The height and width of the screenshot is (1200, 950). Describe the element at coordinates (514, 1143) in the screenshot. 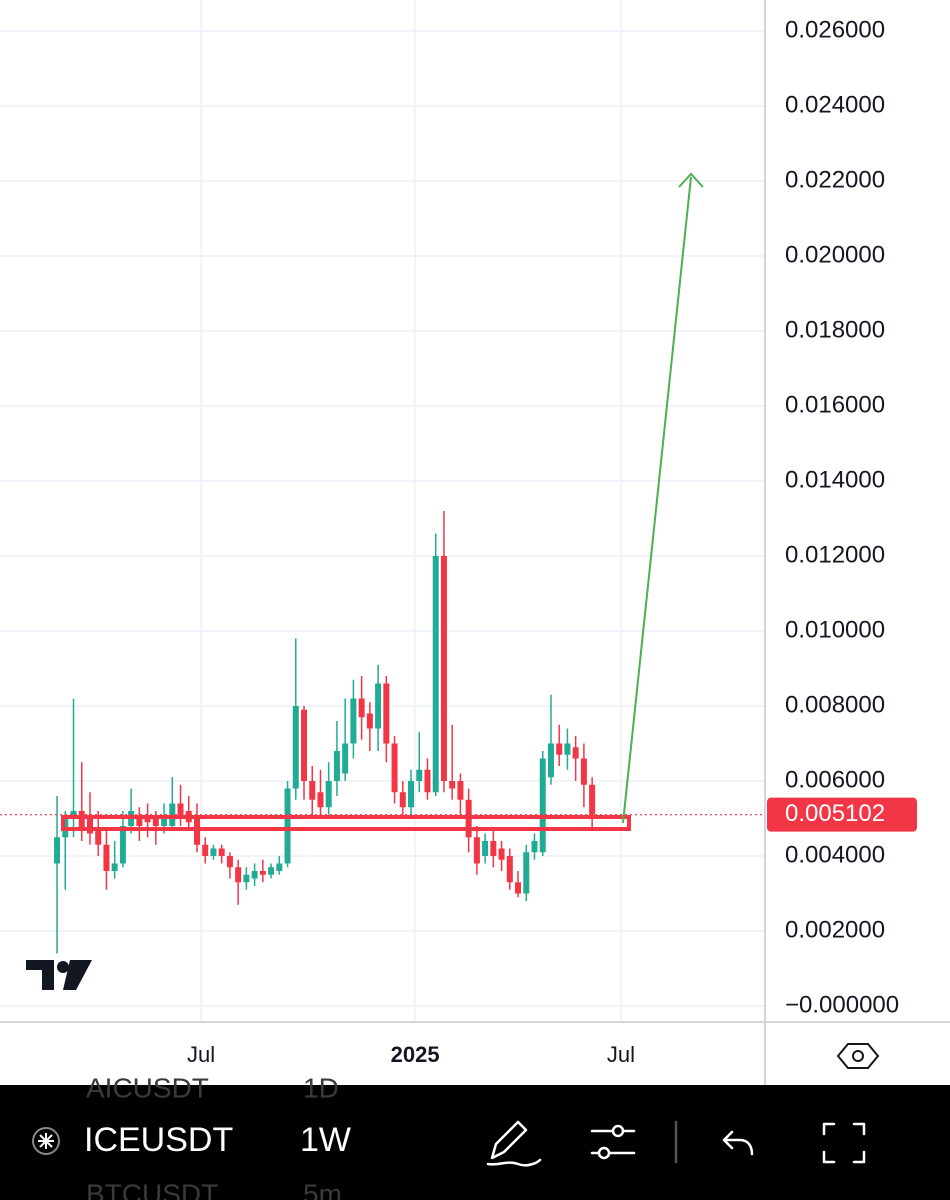

I see `draw-icon` at that location.